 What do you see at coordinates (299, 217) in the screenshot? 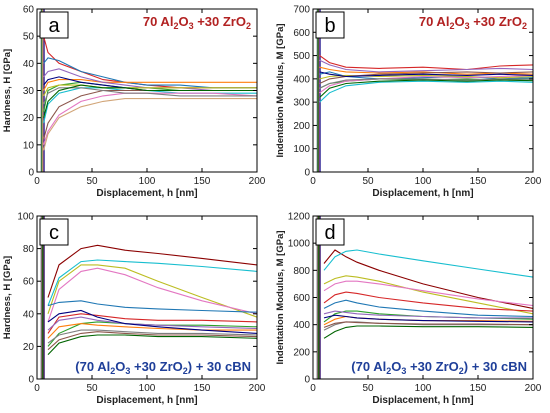
I see `y-tick-label: 1200` at bounding box center [299, 217].